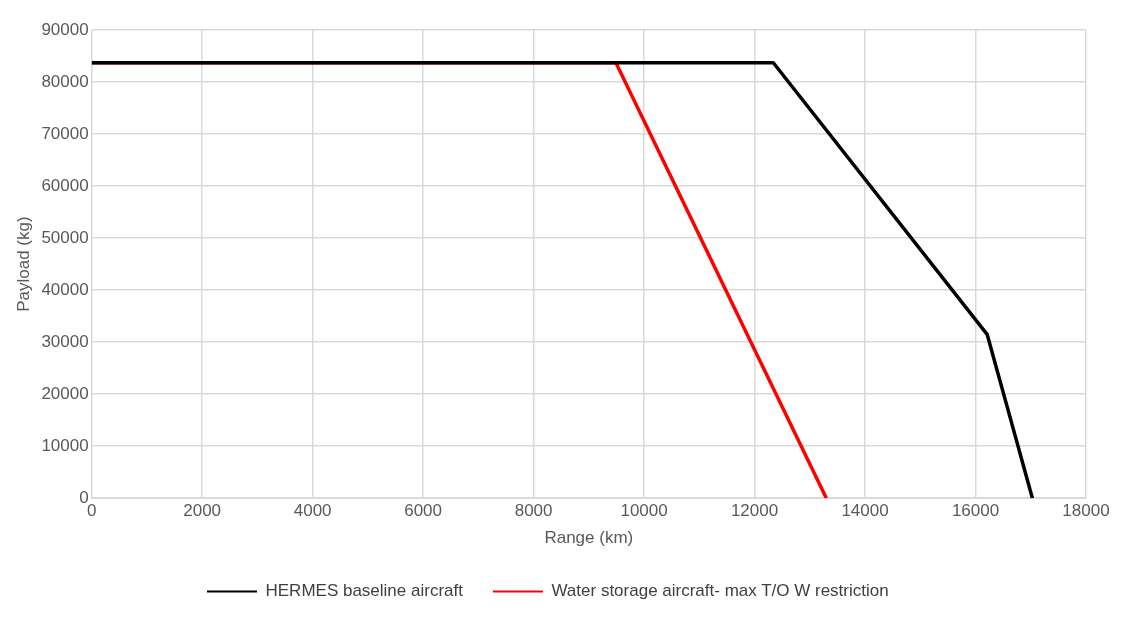 This screenshot has width=1136, height=620. What do you see at coordinates (533, 511) in the screenshot?
I see `x-tick-label: 8000` at bounding box center [533, 511].